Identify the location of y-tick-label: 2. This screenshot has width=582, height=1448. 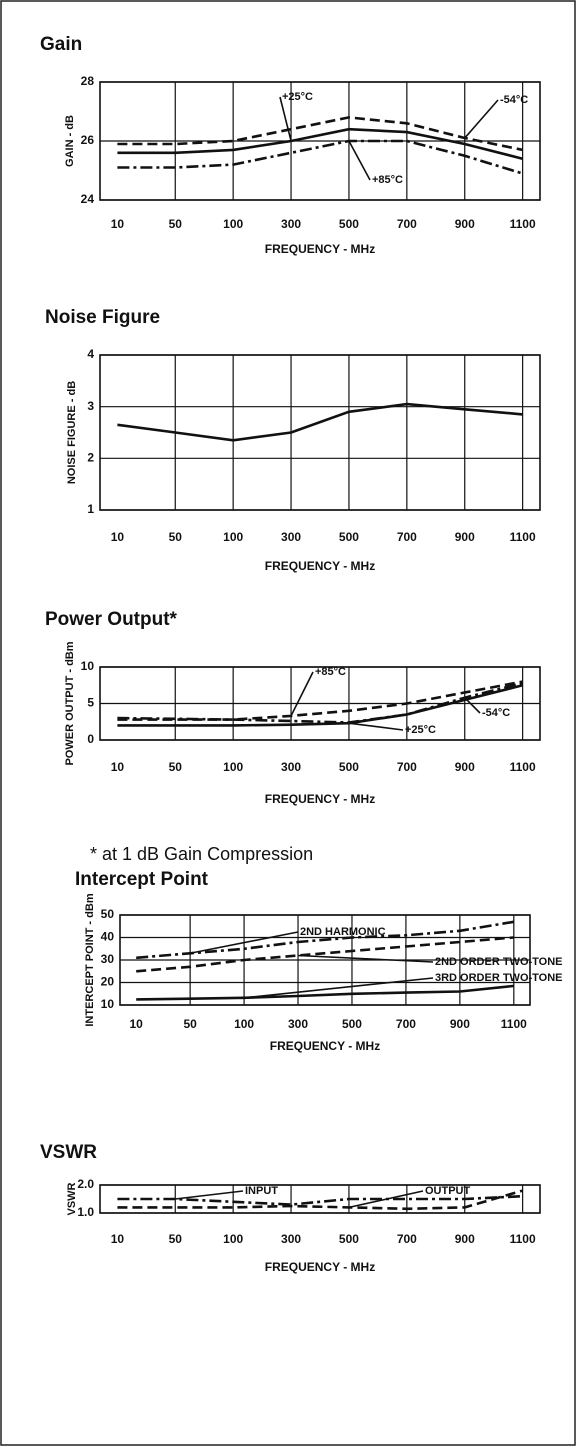
(90, 458).